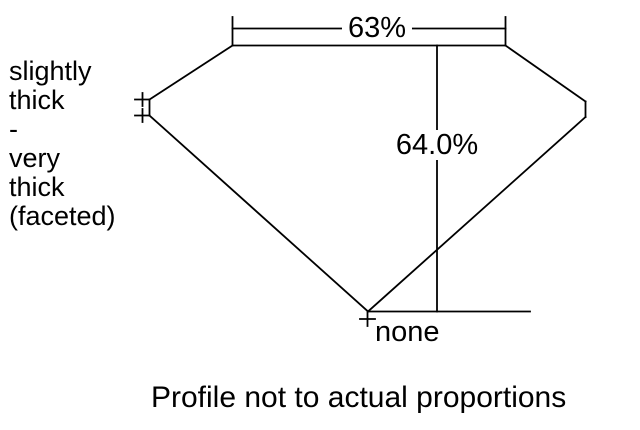 The width and height of the screenshot is (640, 430). What do you see at coordinates (191, 72) in the screenshot?
I see `crown-line-left` at bounding box center [191, 72].